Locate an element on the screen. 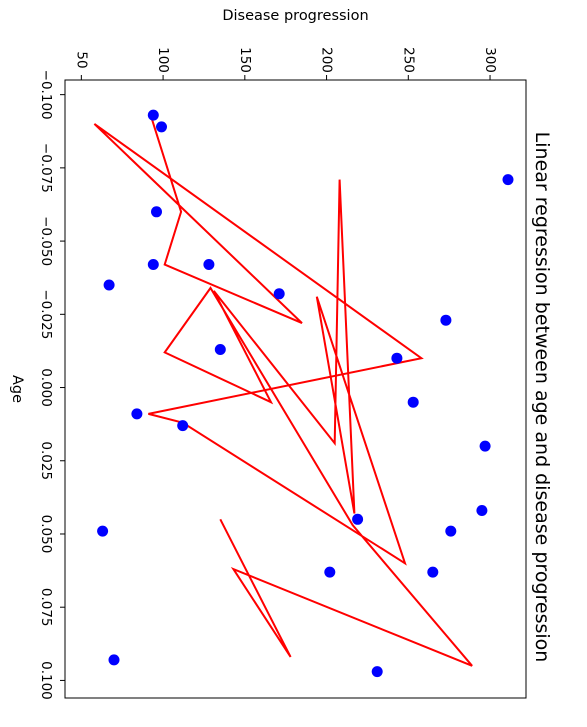  y-tick-label: 100 is located at coordinates (163, 60).